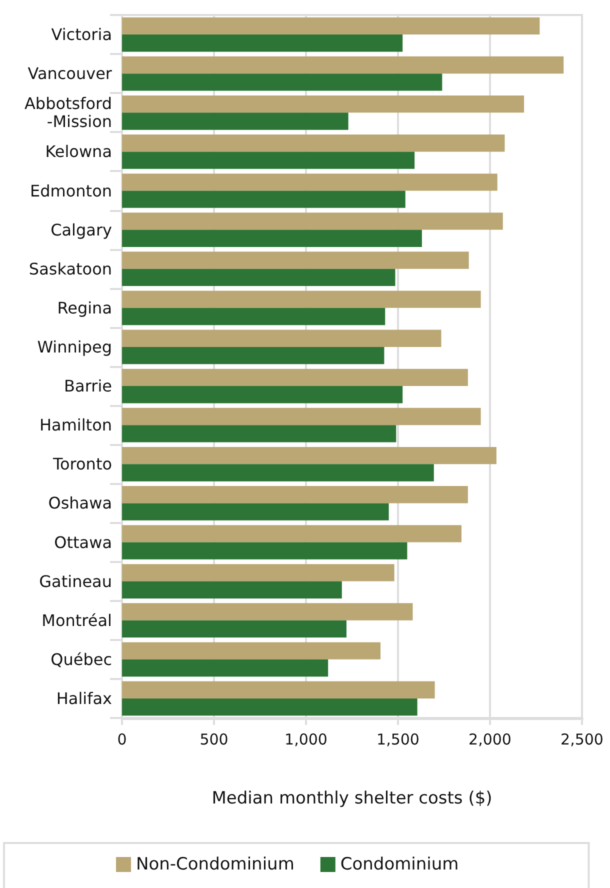 The image size is (610, 888). What do you see at coordinates (74, 346) in the screenshot?
I see `y-tick-label: Winnipeg` at bounding box center [74, 346].